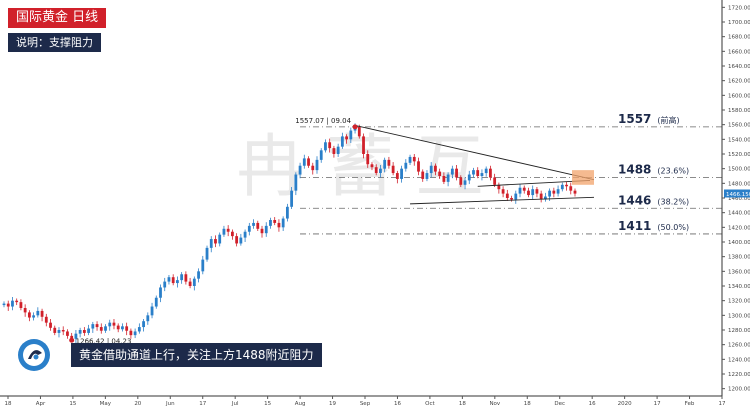  What do you see at coordinates (397, 404) in the screenshot?
I see `x-tick-label: 16` at bounding box center [397, 404].